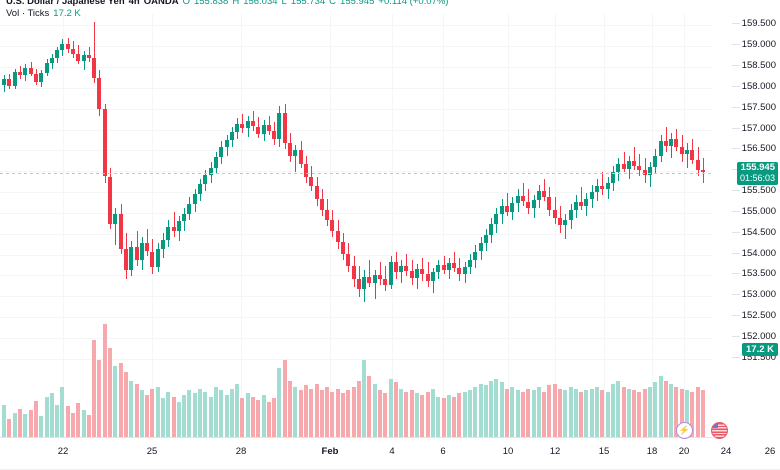  What do you see at coordinates (684, 225) in the screenshot?
I see `grid-line-vertical` at bounding box center [684, 225].